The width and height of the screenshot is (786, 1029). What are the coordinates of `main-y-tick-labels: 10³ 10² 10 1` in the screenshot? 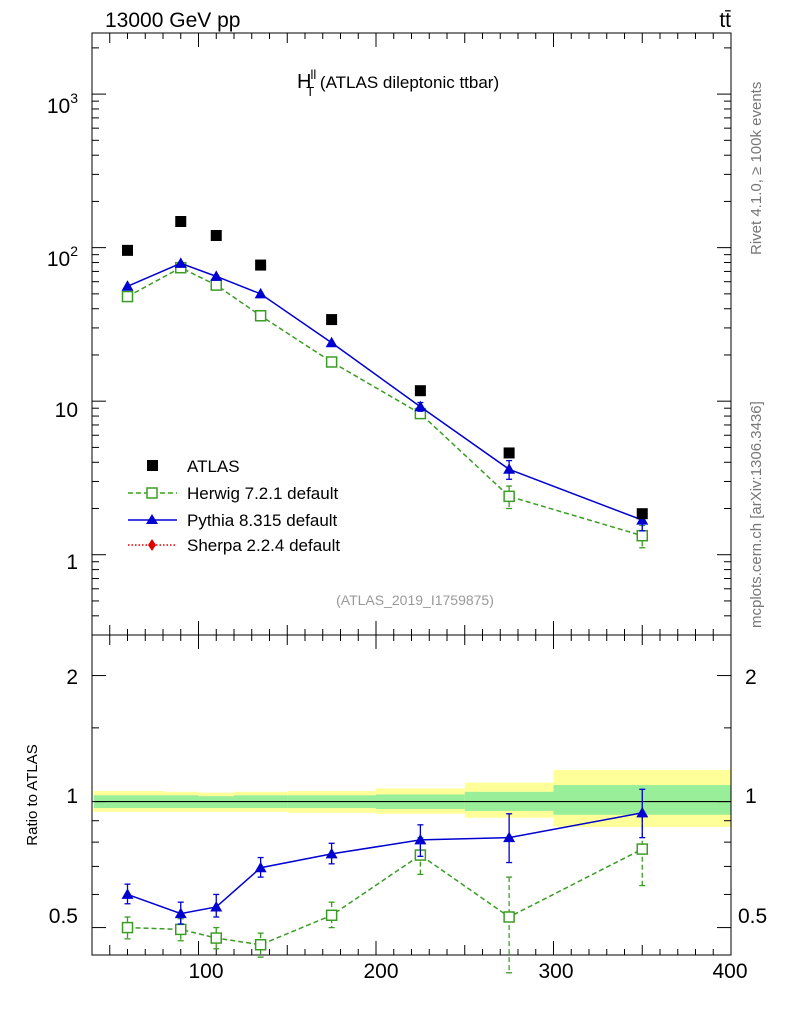 It's located at (62, 332).